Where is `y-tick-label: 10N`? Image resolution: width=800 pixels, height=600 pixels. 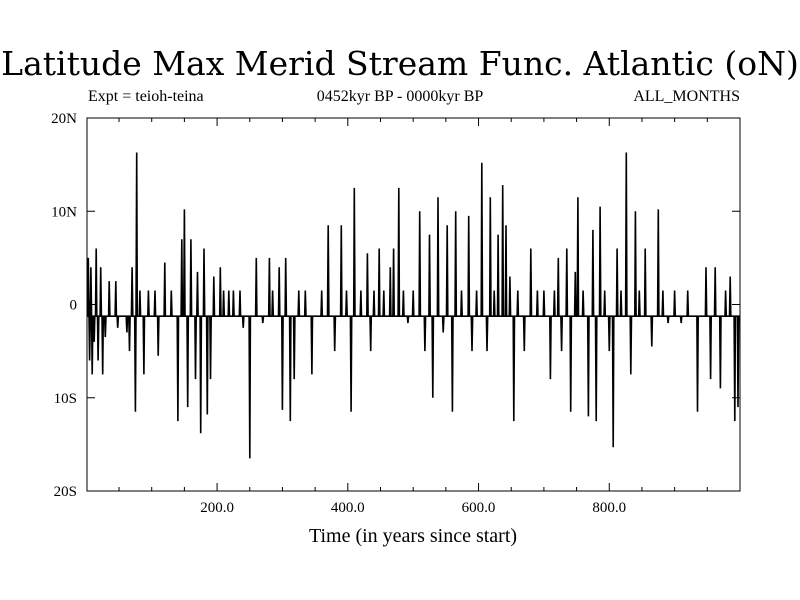 y-tick-label: 10N is located at coordinates (64, 212).